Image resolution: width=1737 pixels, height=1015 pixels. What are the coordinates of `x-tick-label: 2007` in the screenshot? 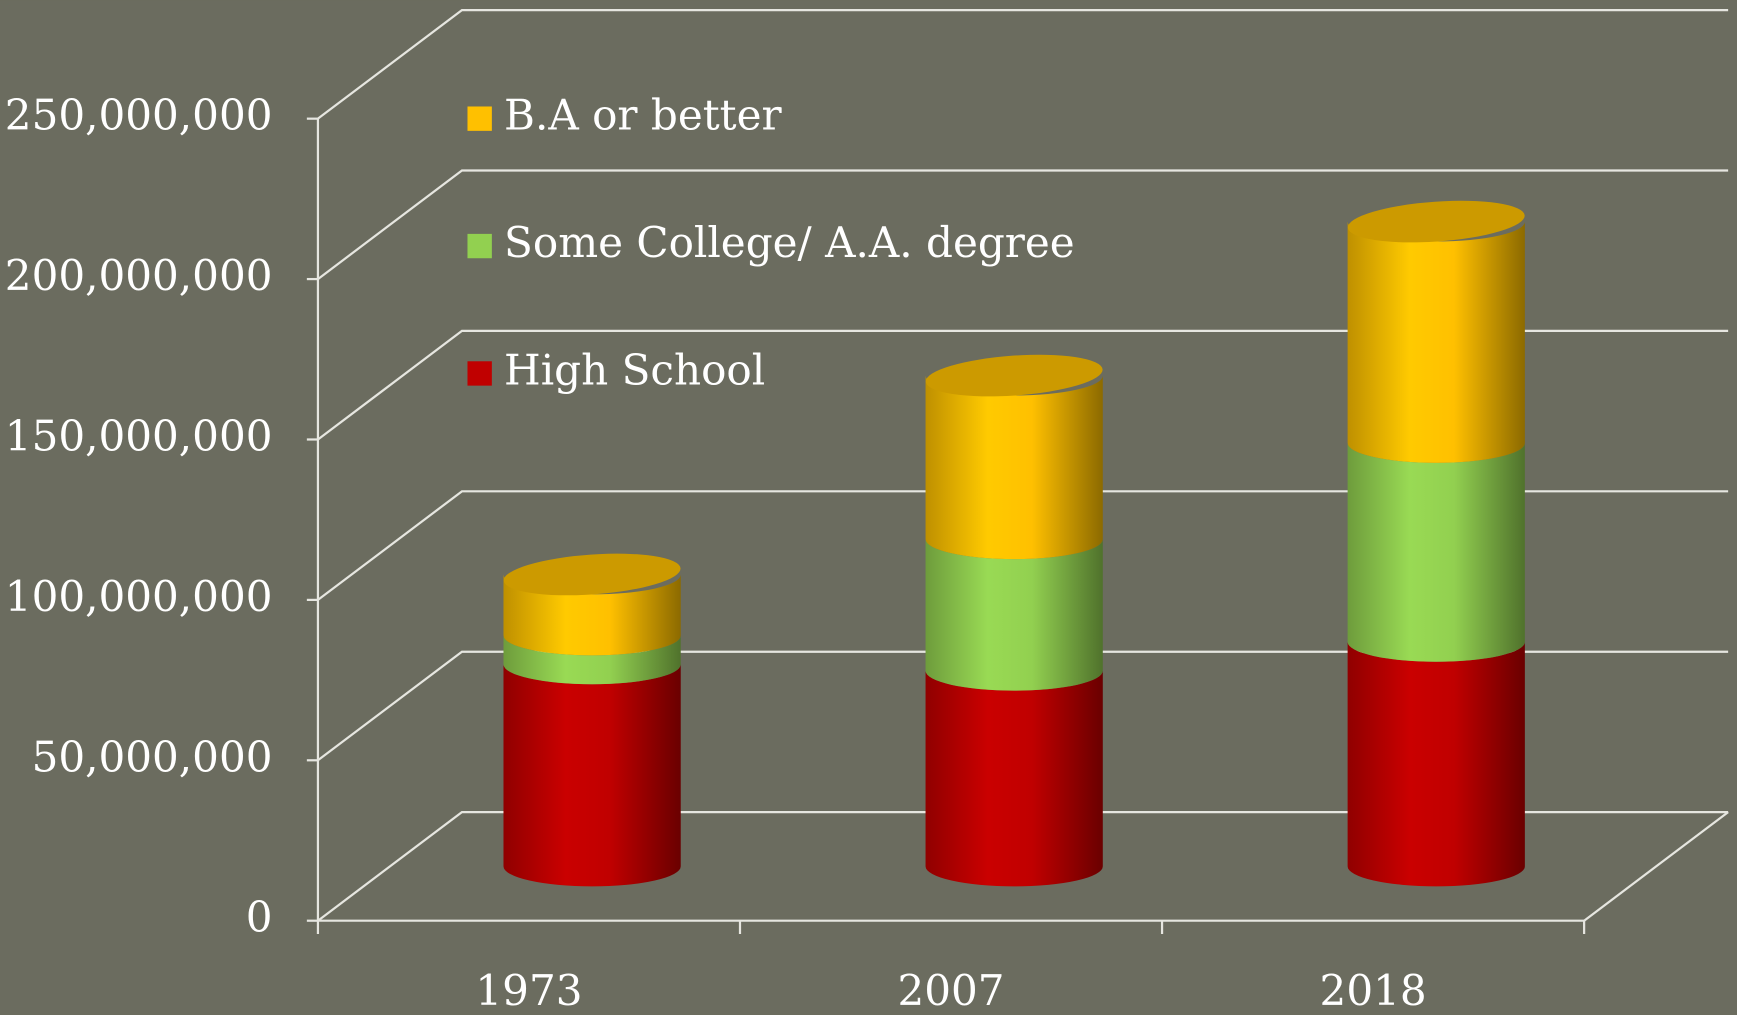 It's located at (950, 990).